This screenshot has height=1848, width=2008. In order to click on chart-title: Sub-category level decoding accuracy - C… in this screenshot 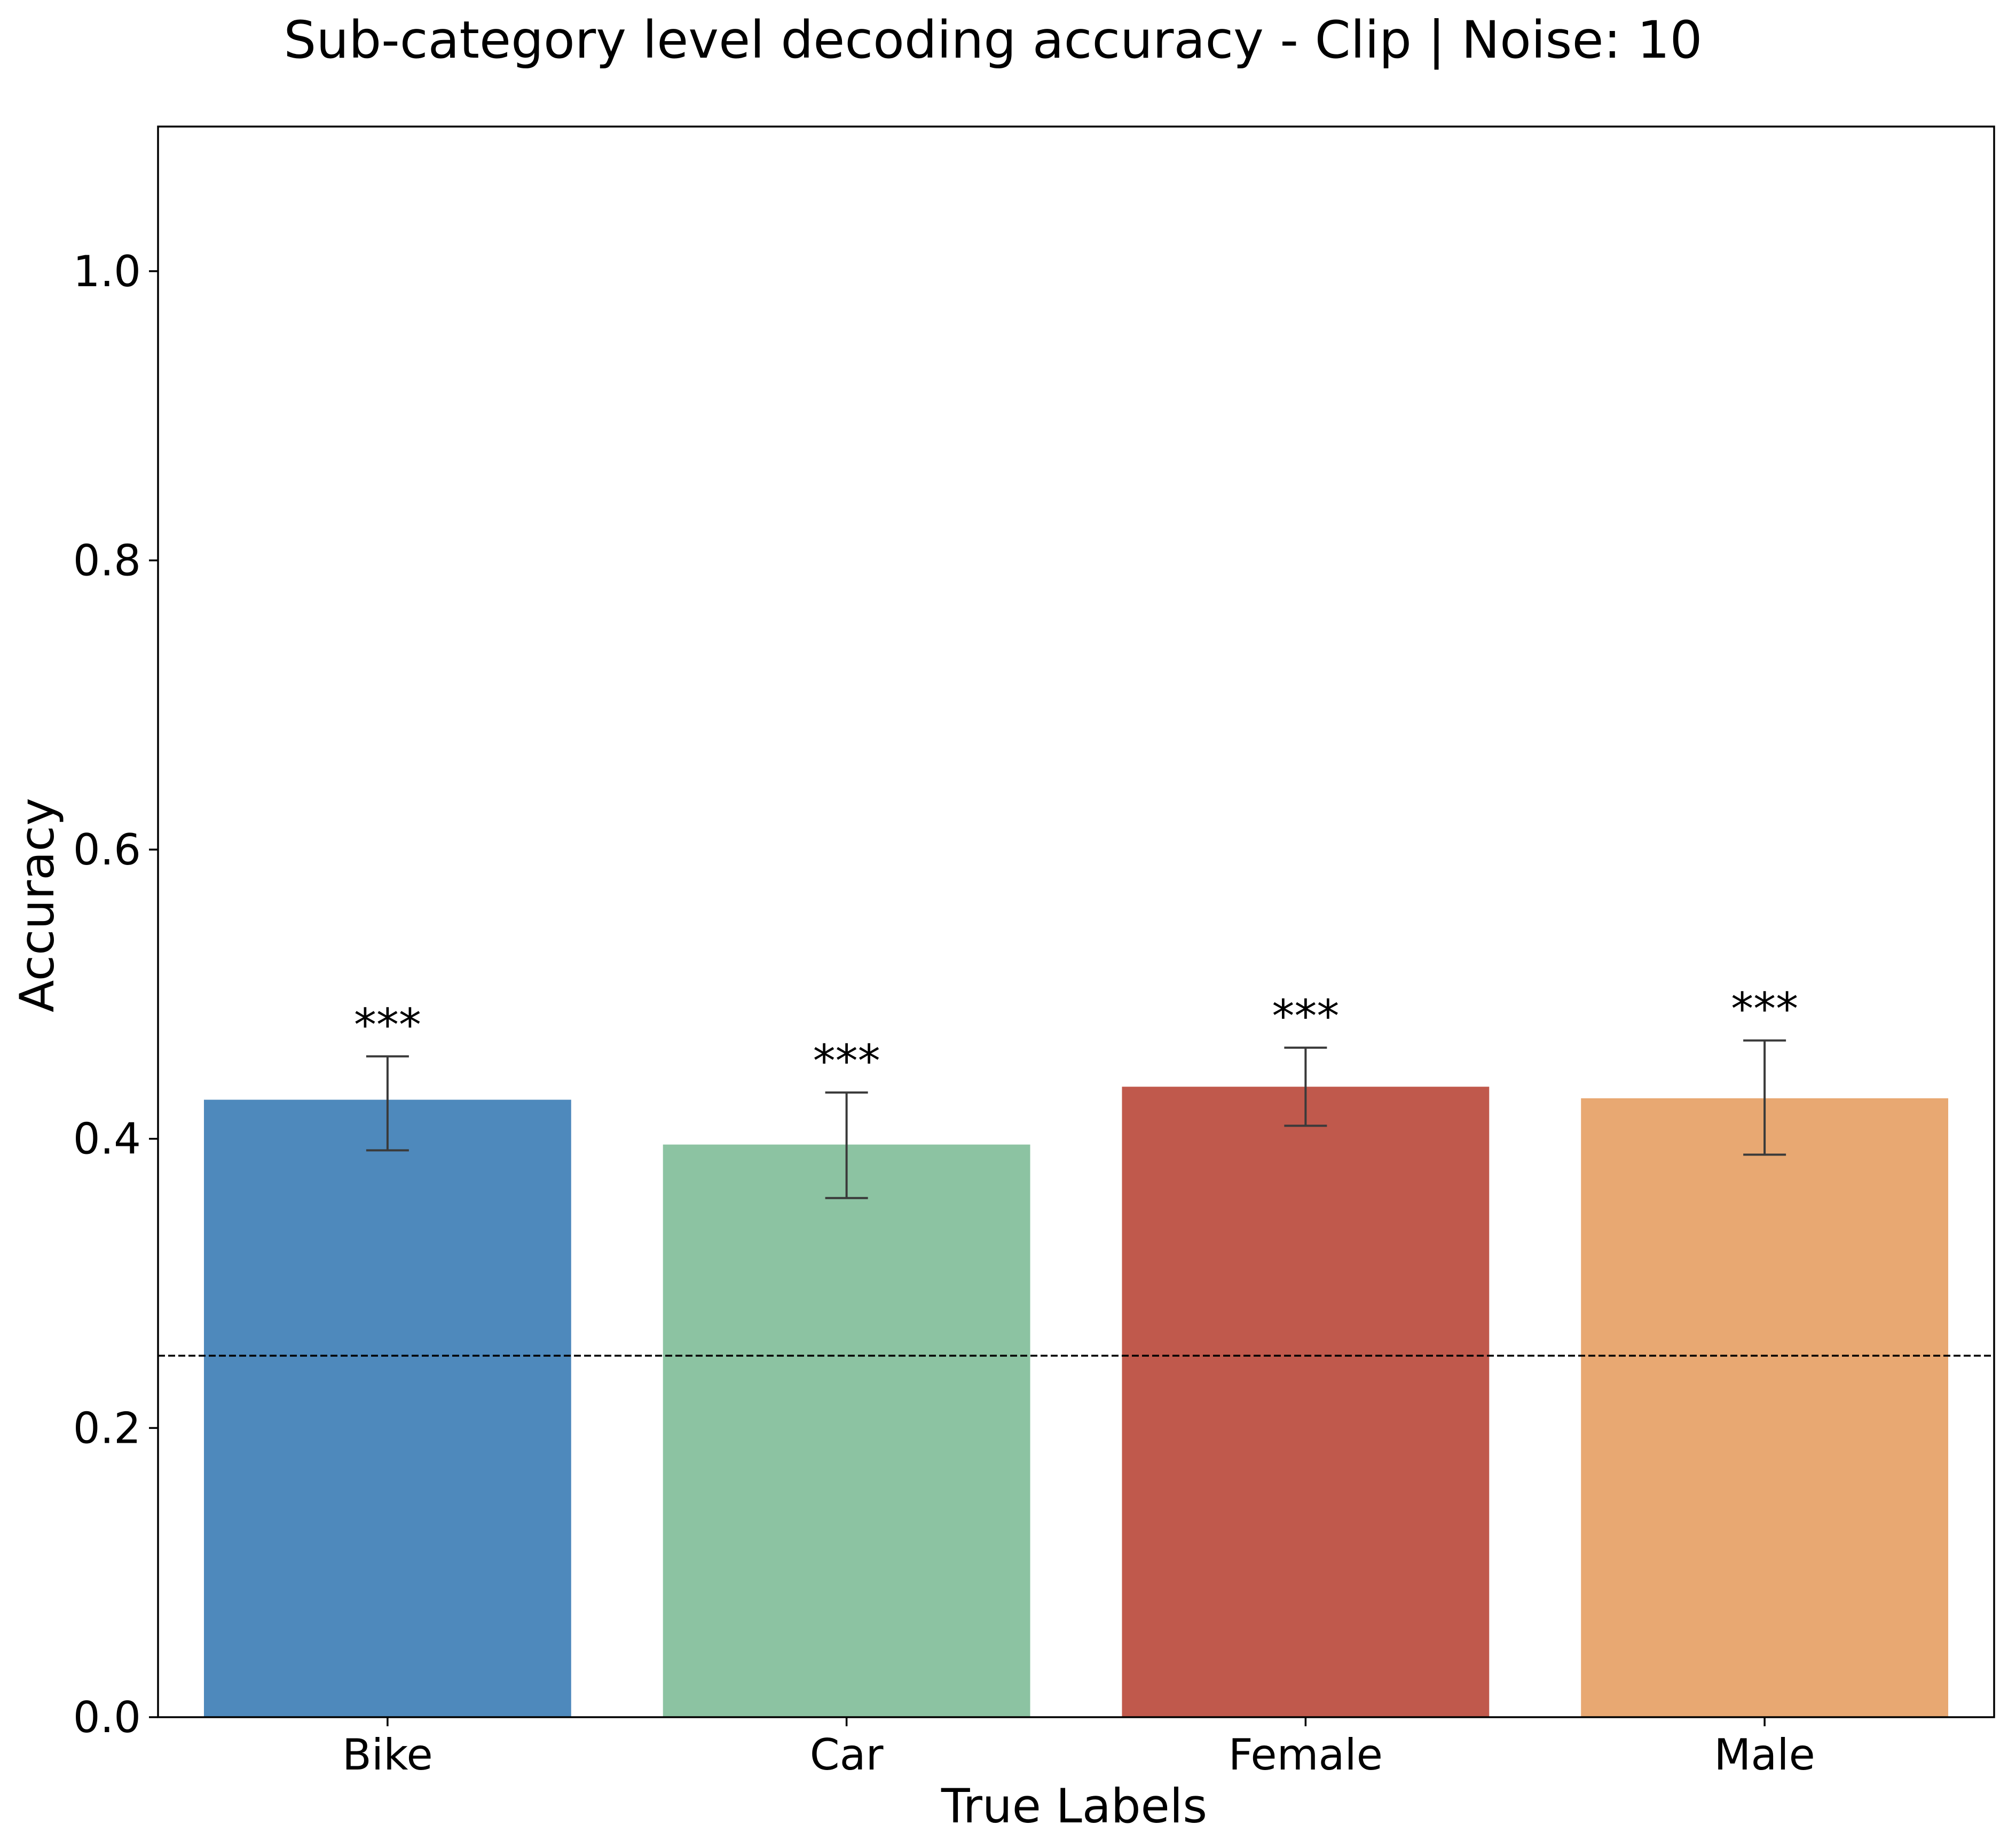, I will do `click(993, 40)`.